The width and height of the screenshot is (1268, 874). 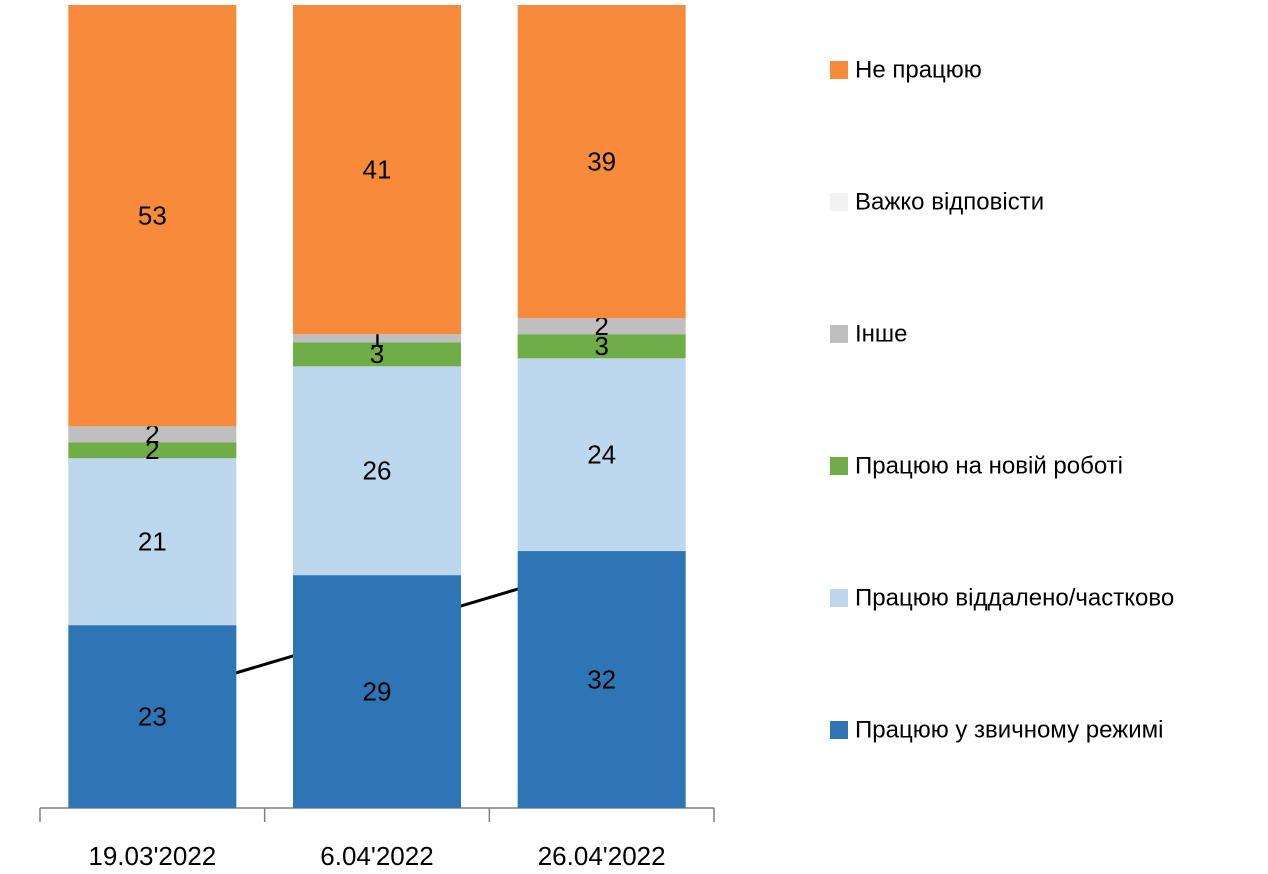 I want to click on data-label: 29, so click(x=377, y=691).